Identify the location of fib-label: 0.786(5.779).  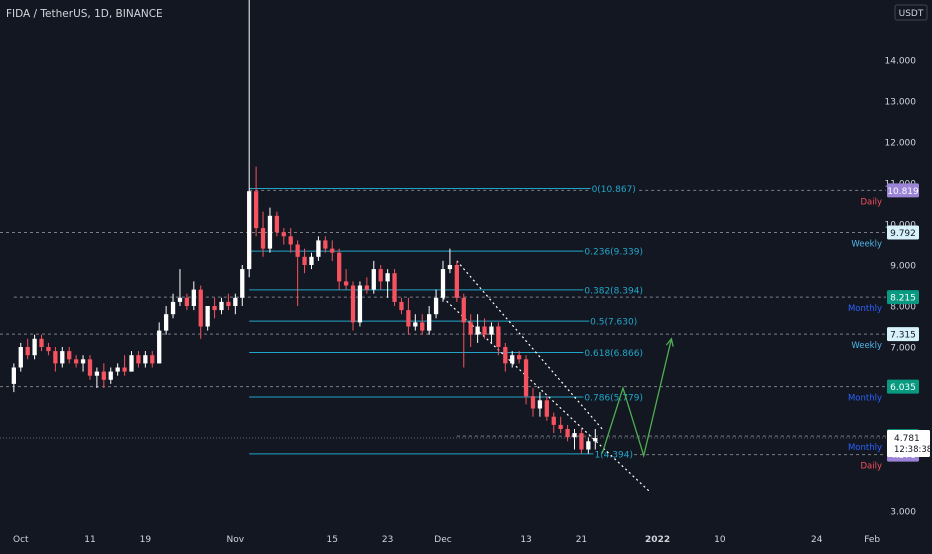
(613, 399).